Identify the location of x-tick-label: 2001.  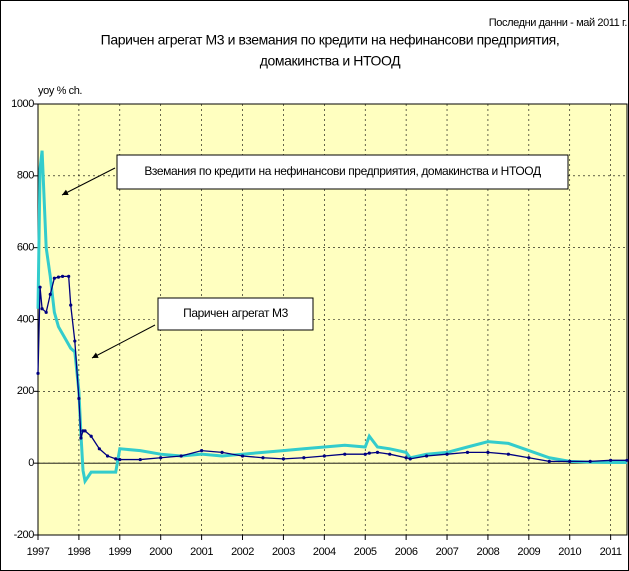
(201, 552).